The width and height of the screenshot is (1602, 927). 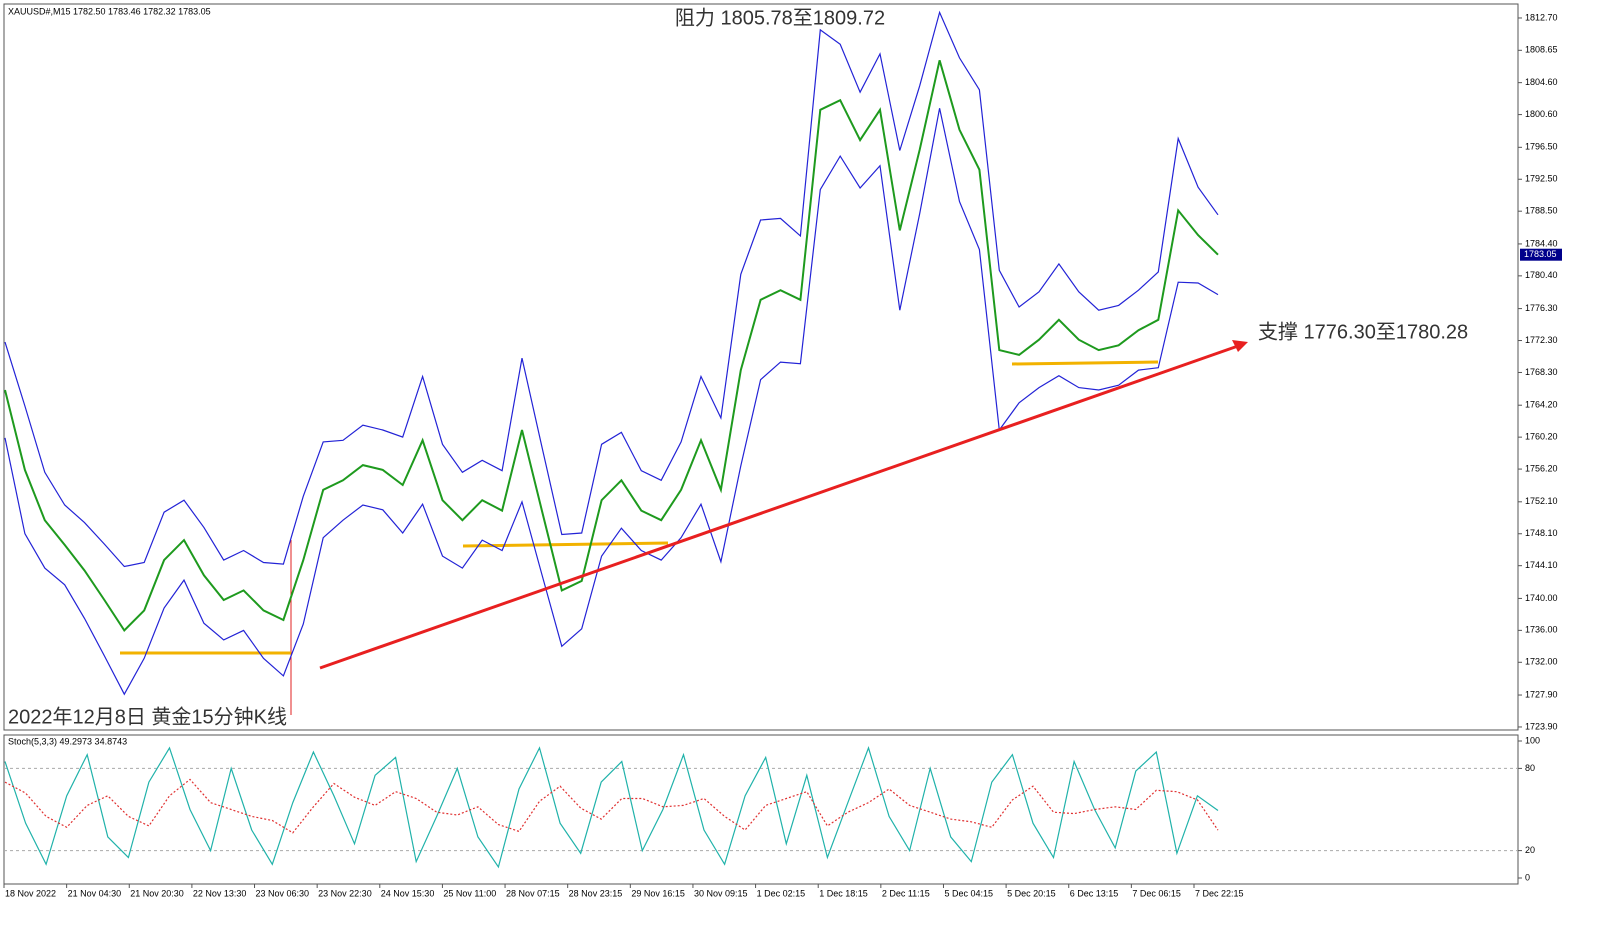 What do you see at coordinates (1541, 437) in the screenshot?
I see `y-tick-label: 1760.20` at bounding box center [1541, 437].